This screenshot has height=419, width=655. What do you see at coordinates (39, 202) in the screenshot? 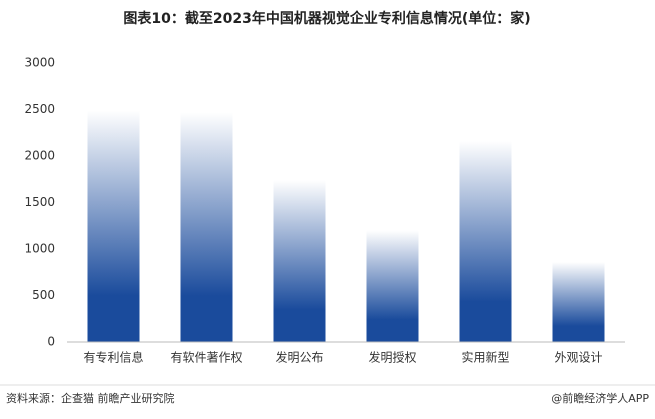
I see `y-tick-label: 1500` at bounding box center [39, 202].